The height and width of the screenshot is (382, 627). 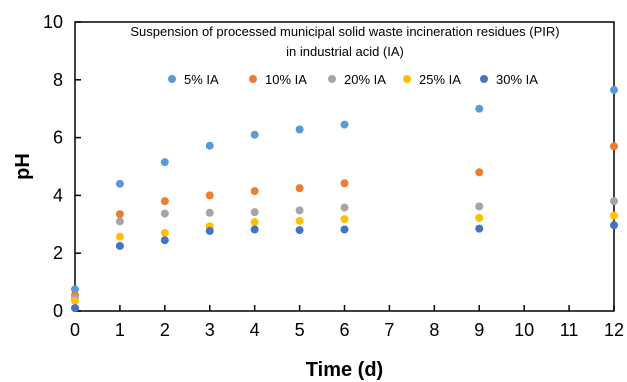 What do you see at coordinates (479, 330) in the screenshot?
I see `x-tick-label: 9` at bounding box center [479, 330].